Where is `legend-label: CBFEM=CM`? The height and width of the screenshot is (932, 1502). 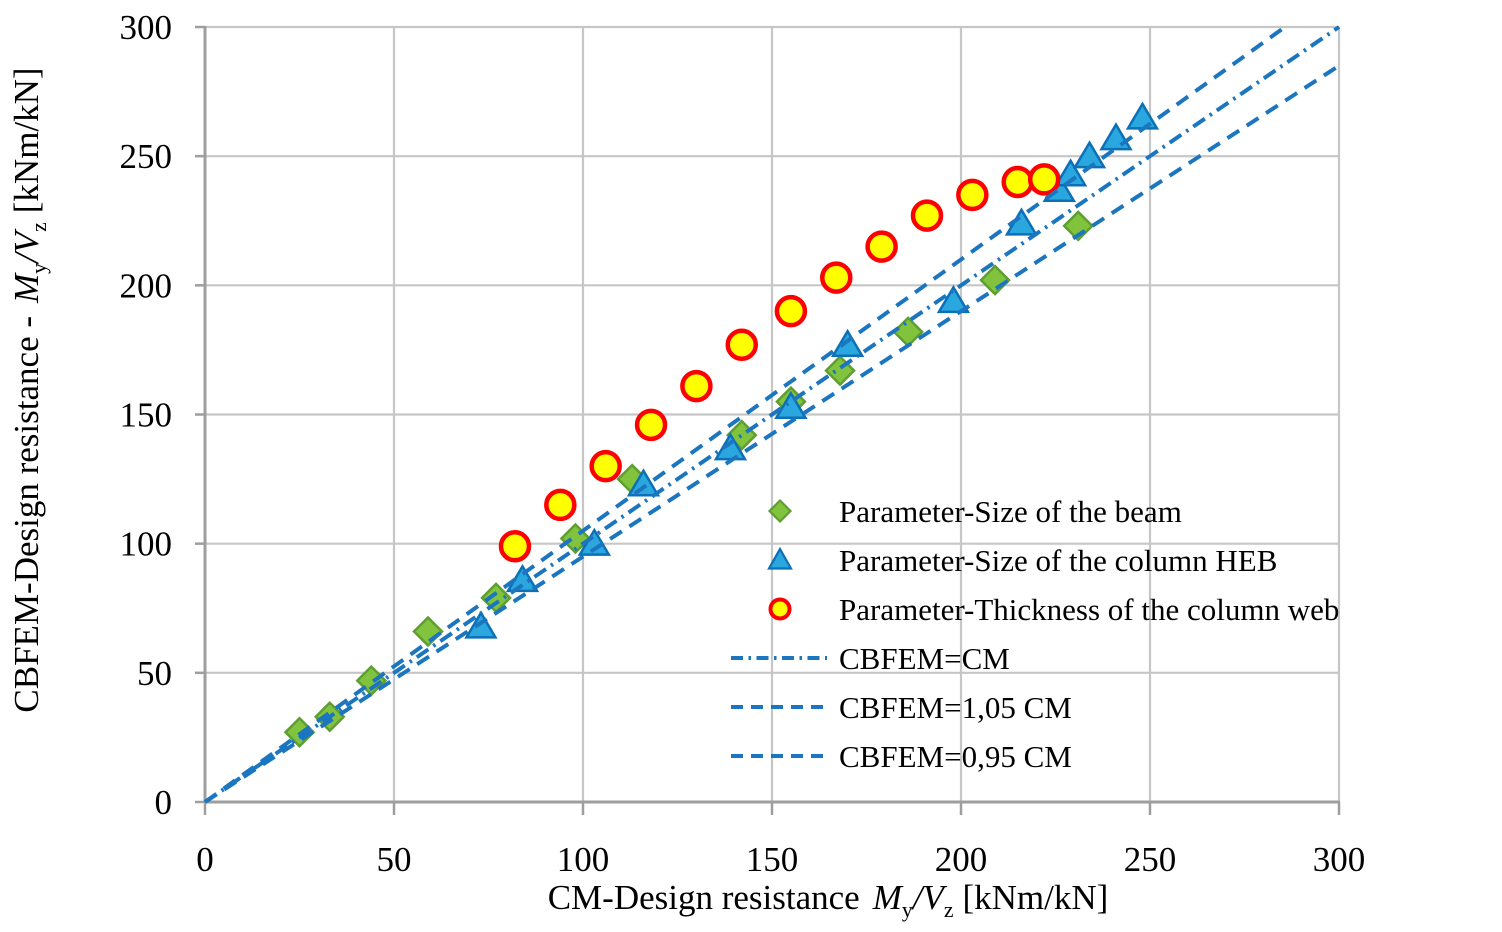
legend-label: CBFEM=CM is located at coordinates (924, 658).